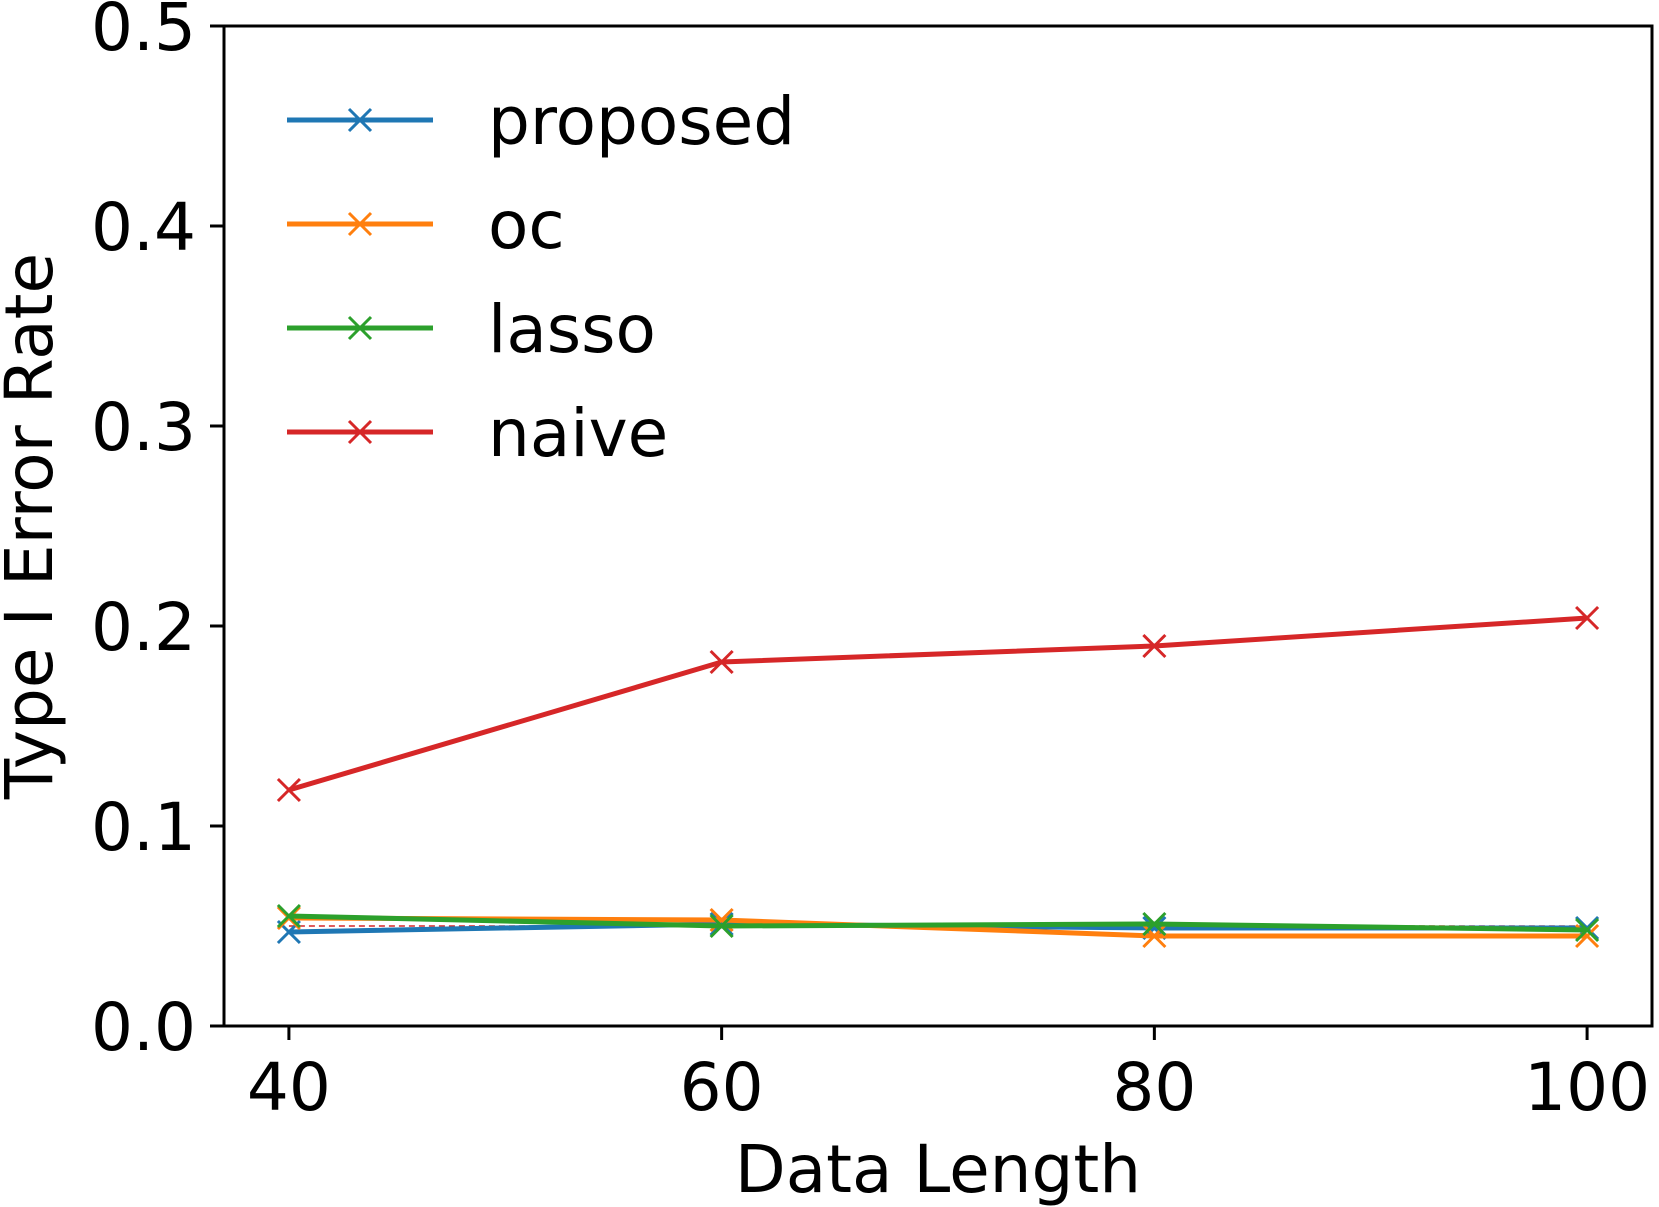 Image resolution: width=1659 pixels, height=1207 pixels. What do you see at coordinates (578, 433) in the screenshot?
I see `legend-label: naive` at bounding box center [578, 433].